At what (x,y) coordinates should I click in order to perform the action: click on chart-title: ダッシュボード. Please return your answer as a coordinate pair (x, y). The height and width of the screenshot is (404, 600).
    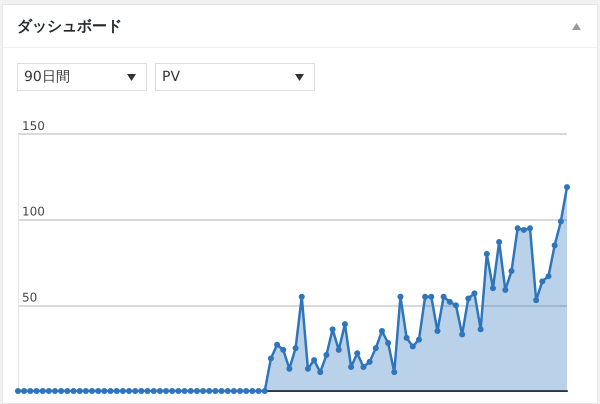
    Looking at the image, I should click on (69, 26).